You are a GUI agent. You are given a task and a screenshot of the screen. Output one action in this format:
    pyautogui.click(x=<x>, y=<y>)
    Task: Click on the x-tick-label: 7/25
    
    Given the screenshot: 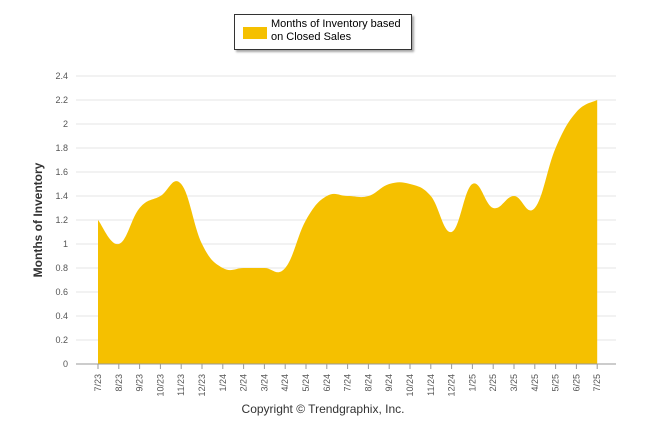 What is the action you would take?
    pyautogui.click(x=597, y=383)
    